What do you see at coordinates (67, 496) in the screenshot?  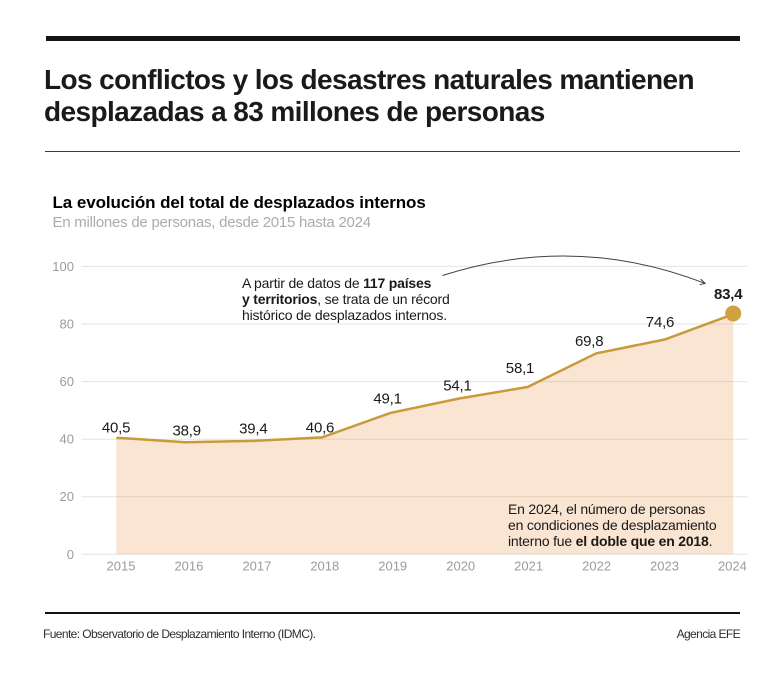 I see `svg-text: 20` at bounding box center [67, 496].